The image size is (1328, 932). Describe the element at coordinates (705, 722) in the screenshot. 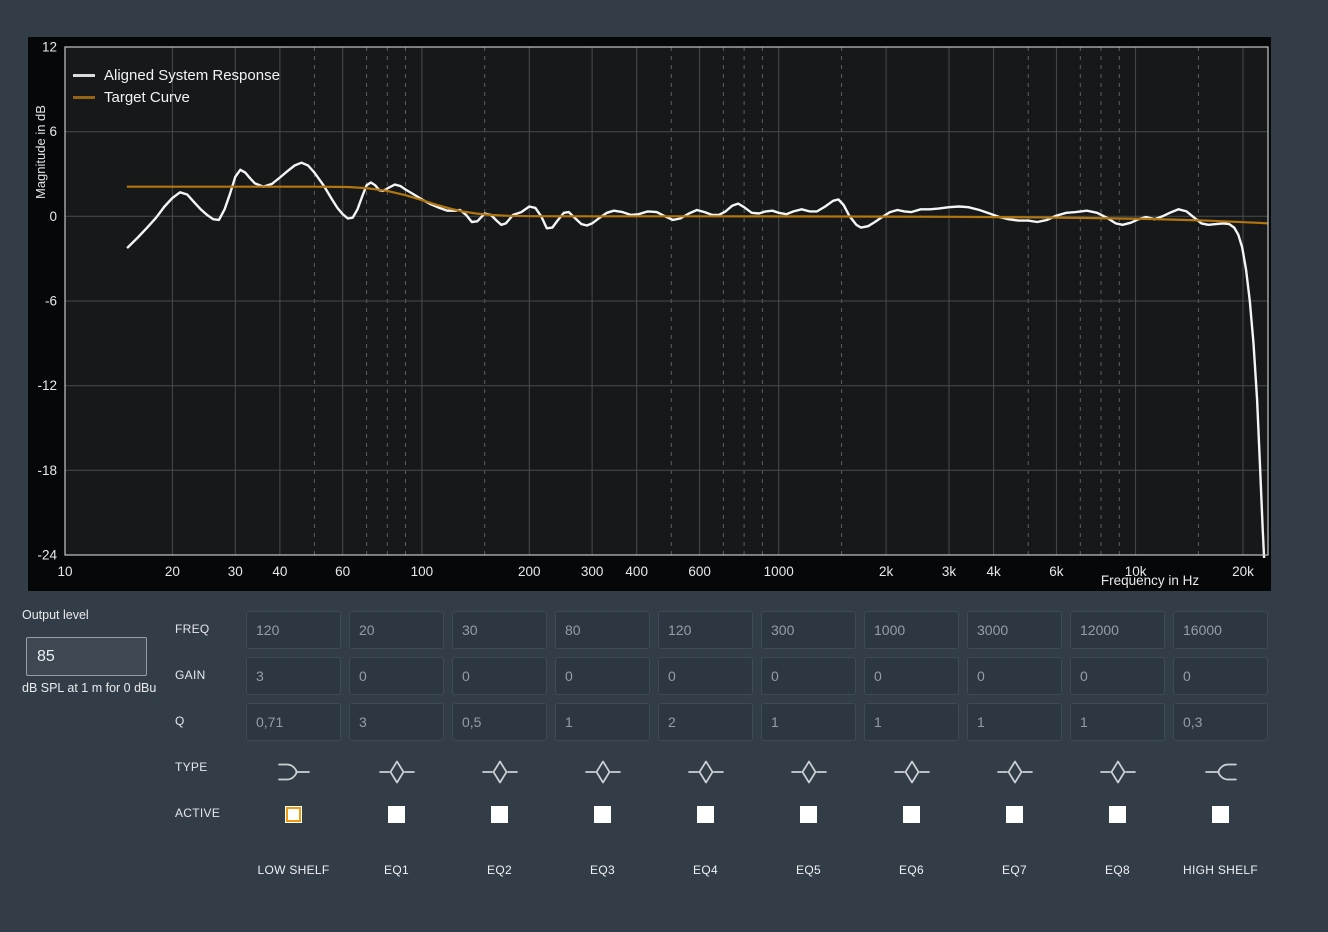

I see `q-input-eq4` at that location.